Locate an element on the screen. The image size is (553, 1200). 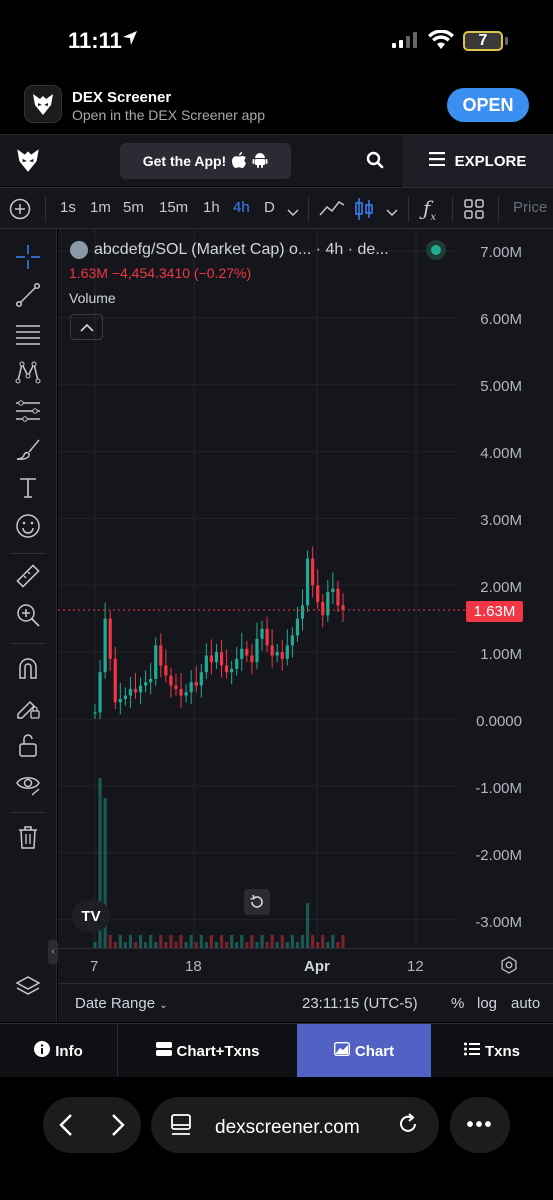
back-arrow-icon is located at coordinates (66, 1127).